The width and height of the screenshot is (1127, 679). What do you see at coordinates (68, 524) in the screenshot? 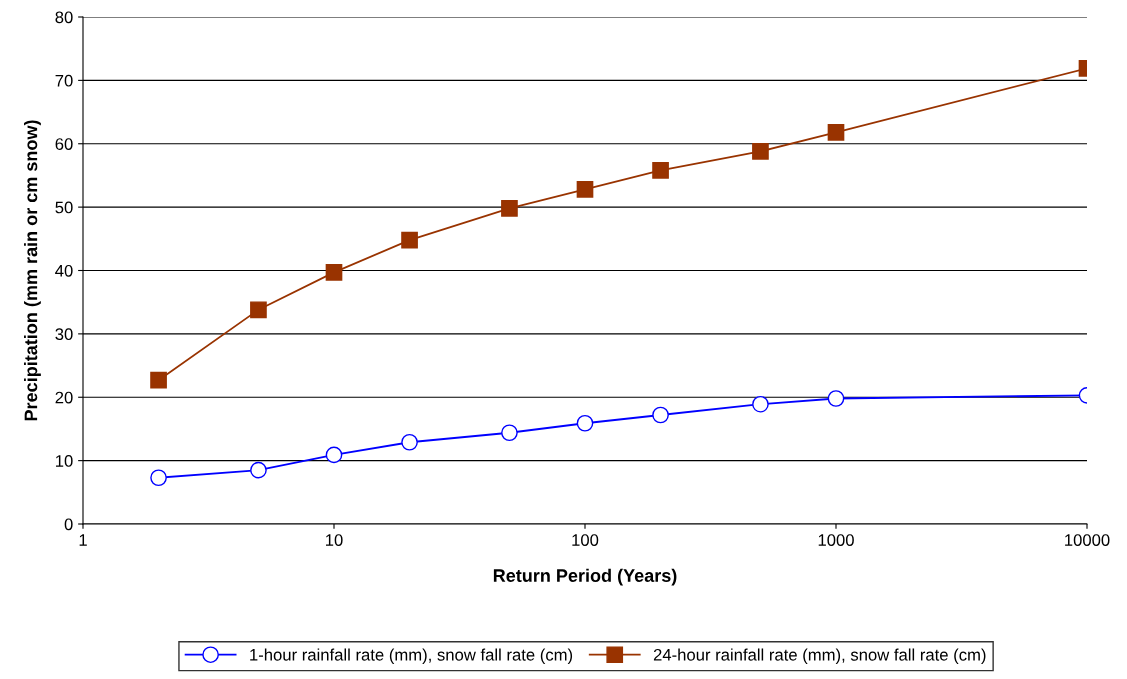
I see `y-tick-label: 0` at bounding box center [68, 524].